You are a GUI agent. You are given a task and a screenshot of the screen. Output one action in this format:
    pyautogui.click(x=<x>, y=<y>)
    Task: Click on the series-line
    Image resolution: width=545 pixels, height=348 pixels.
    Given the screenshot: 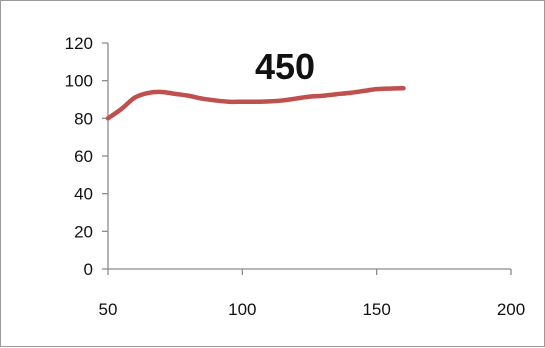 What is the action you would take?
    pyautogui.click(x=255, y=103)
    